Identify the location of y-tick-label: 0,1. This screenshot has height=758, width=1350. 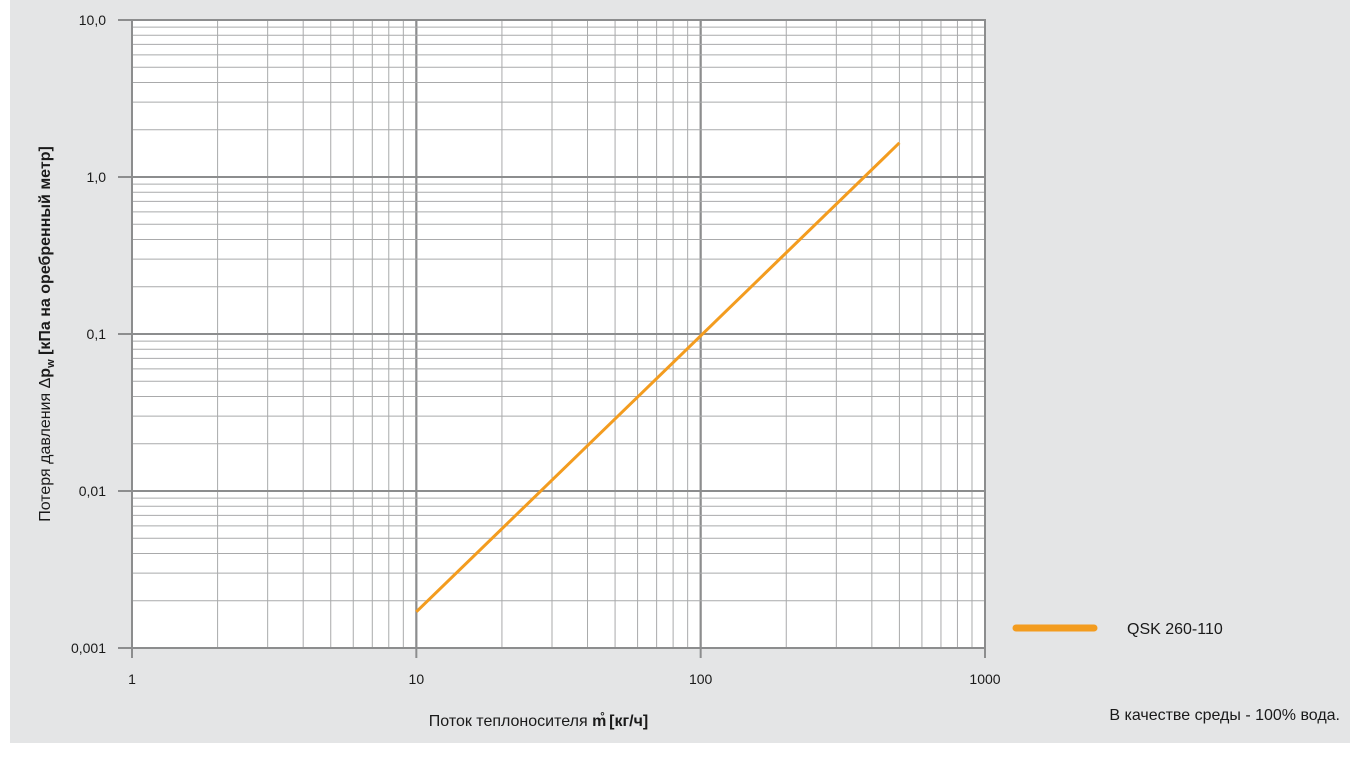
(97, 334).